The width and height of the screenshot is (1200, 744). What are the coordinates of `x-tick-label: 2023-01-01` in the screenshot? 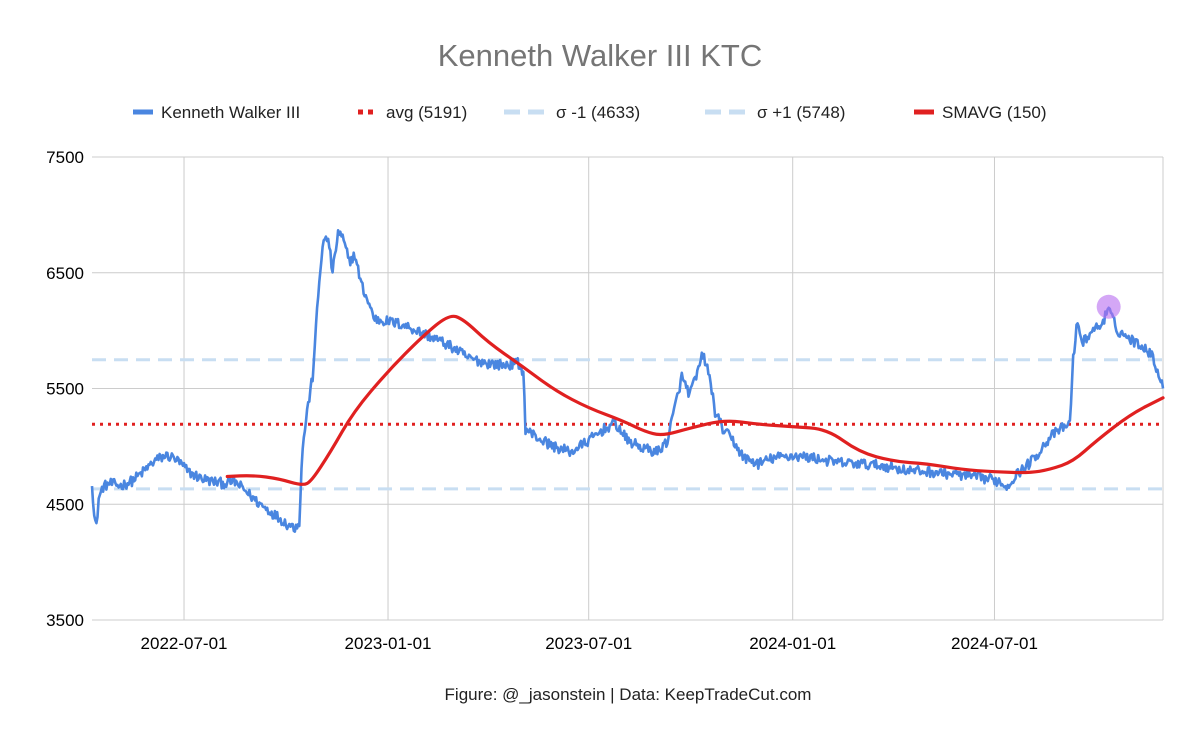 It's located at (388, 643).